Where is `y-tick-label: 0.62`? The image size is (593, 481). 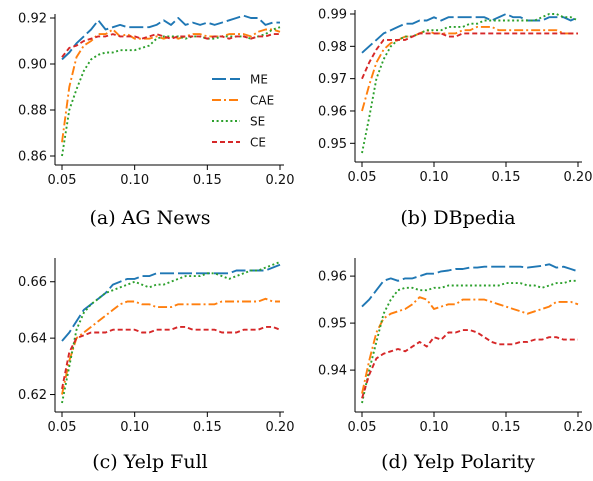
y-tick-label: 0.62 is located at coordinates (32, 395).